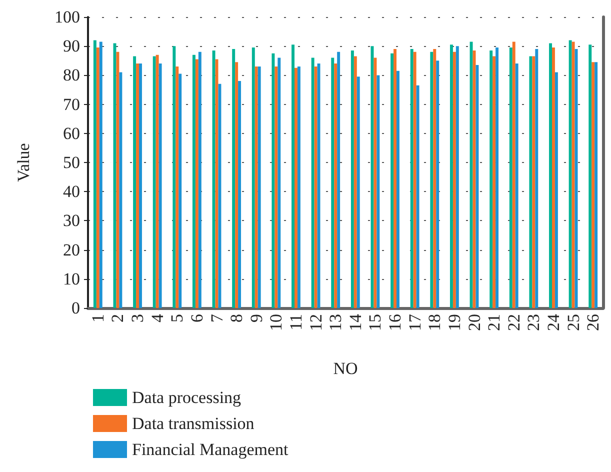  Describe the element at coordinates (553, 322) in the screenshot. I see `x-tick-label: 24` at that location.